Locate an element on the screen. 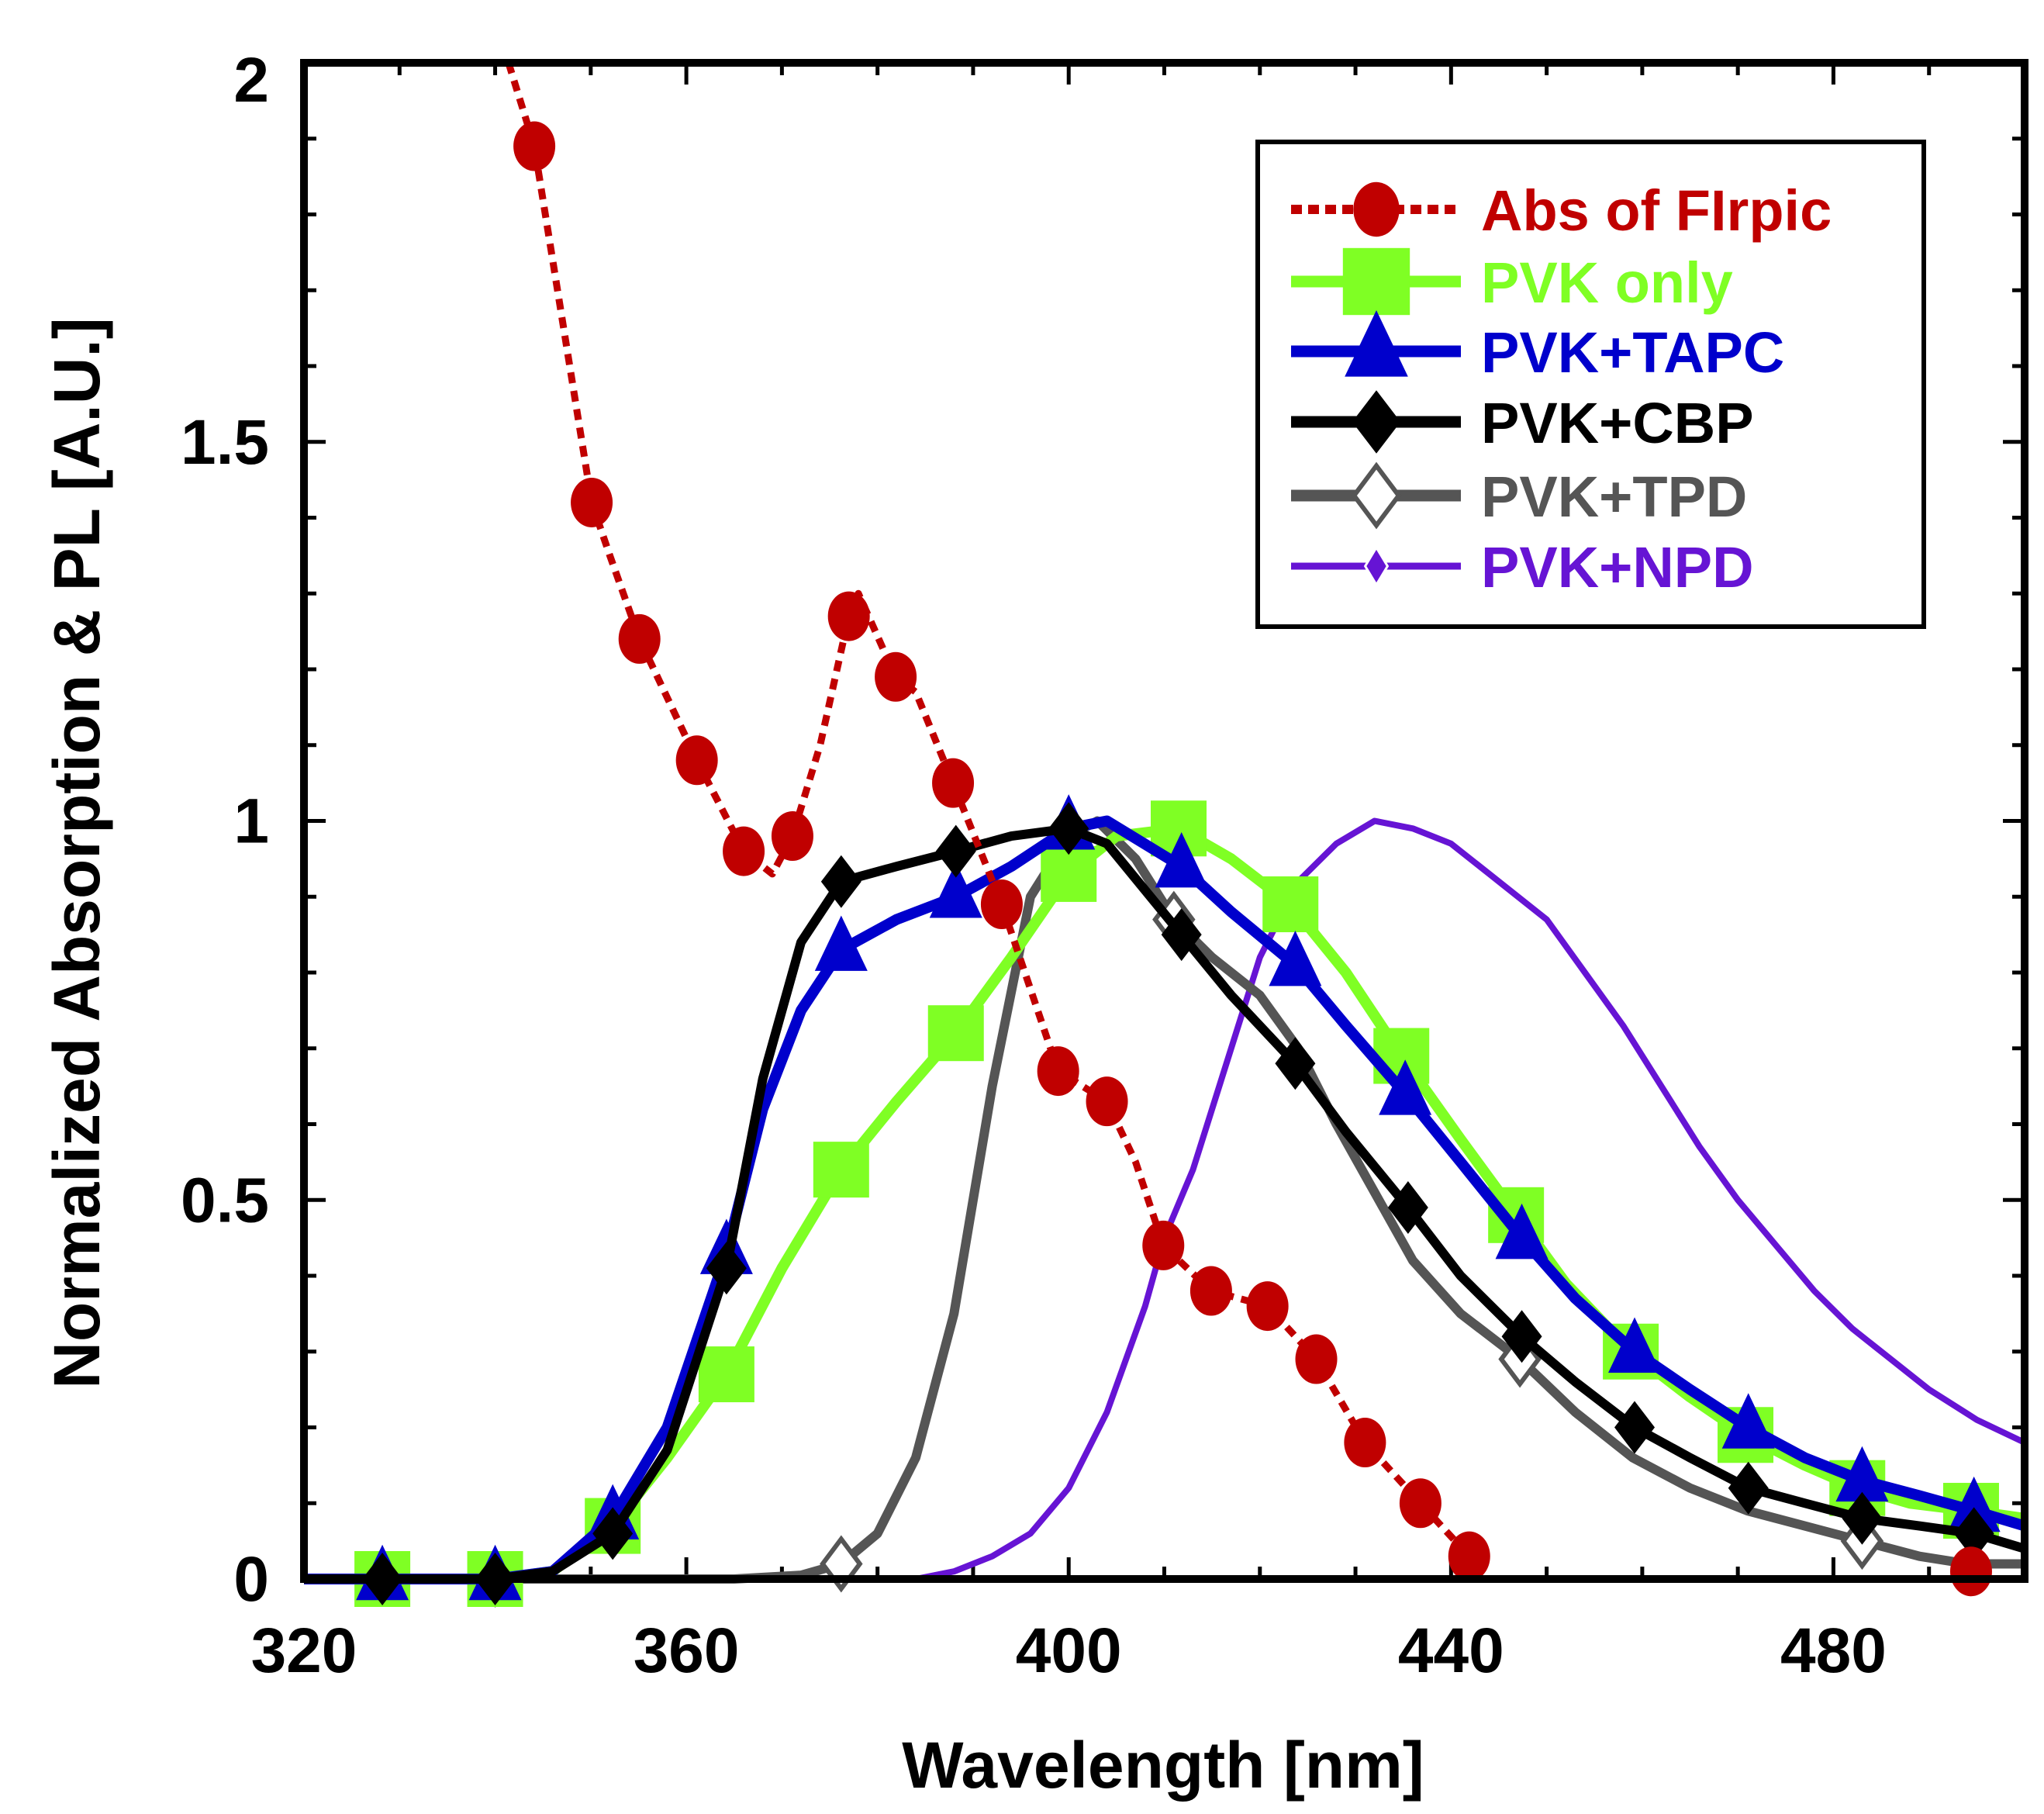 Image resolution: width=2044 pixels, height=1814 pixels. y-tick-label: 0.5 is located at coordinates (225, 1200).